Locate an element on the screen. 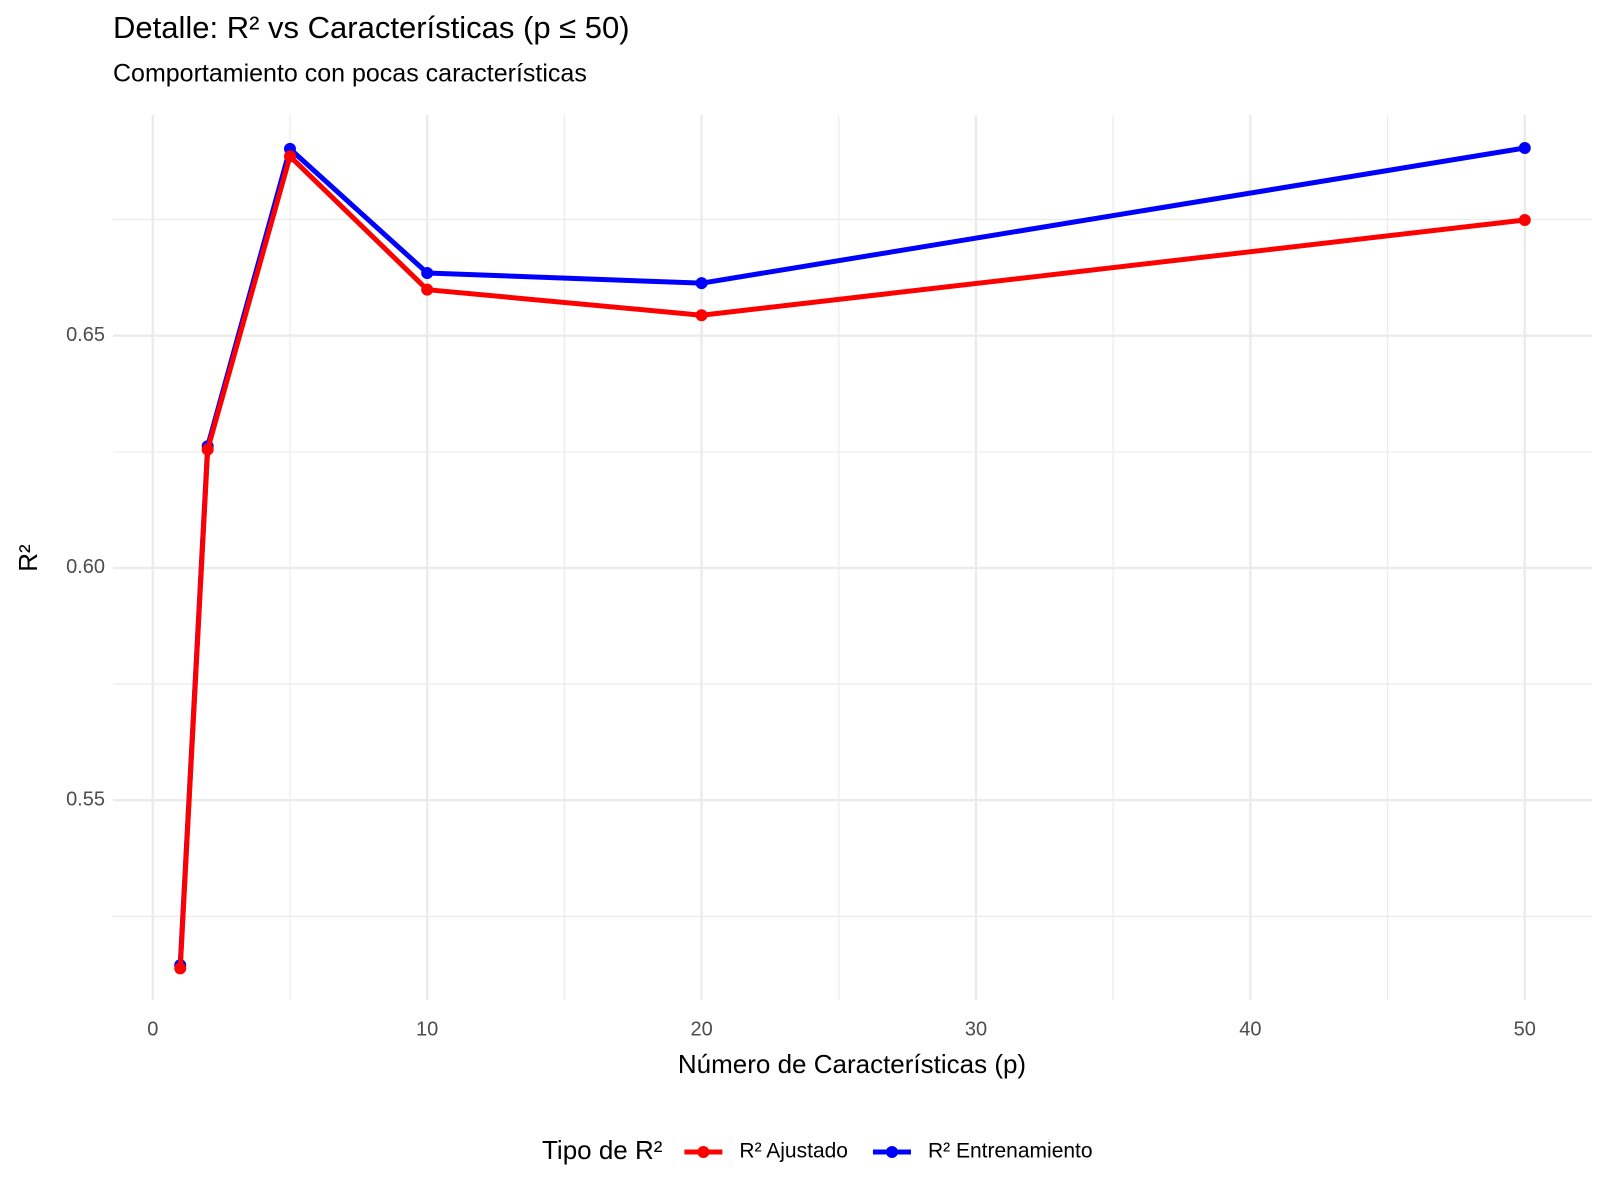  chart-title: Detalle: R² vs Características (p ≤ 50) is located at coordinates (371, 27).